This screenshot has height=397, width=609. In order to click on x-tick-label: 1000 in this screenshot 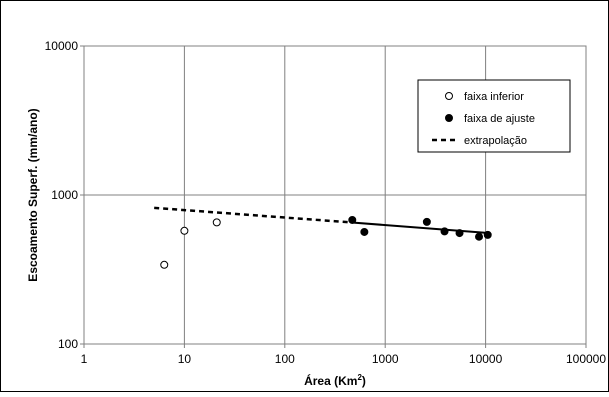, I will do `click(385, 359)`.